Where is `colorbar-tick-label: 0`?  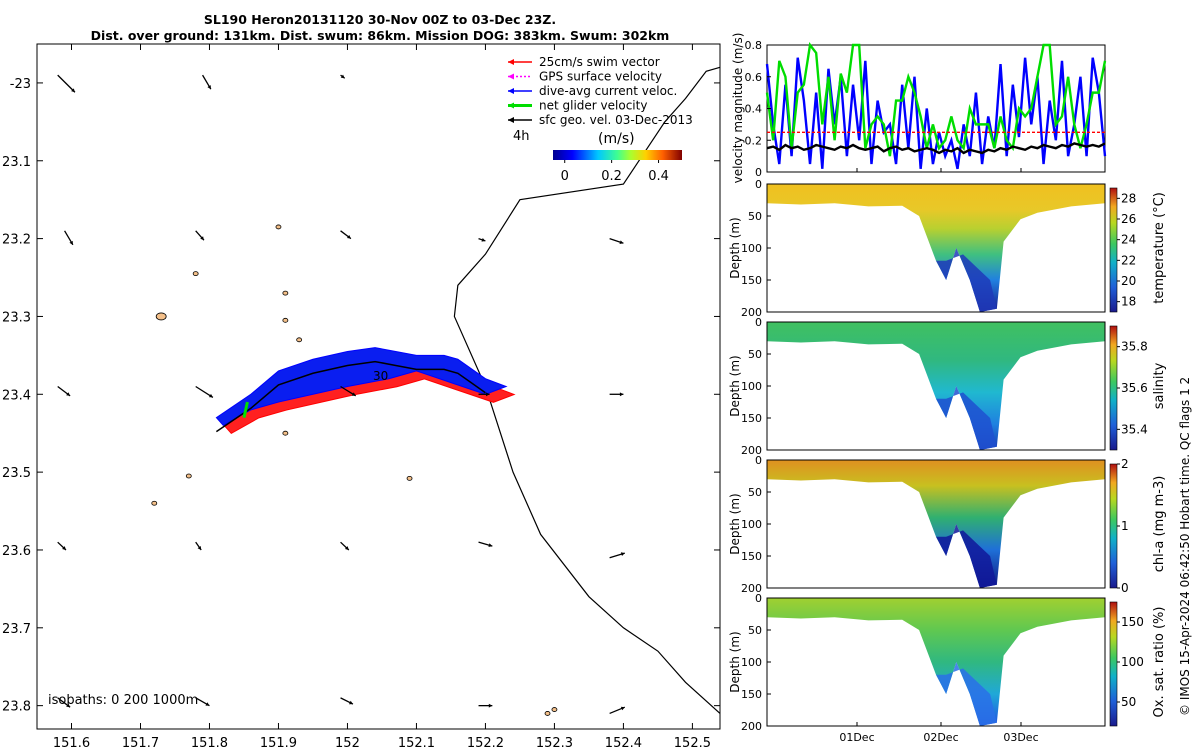 colorbar-tick-label: 0 is located at coordinates (565, 176).